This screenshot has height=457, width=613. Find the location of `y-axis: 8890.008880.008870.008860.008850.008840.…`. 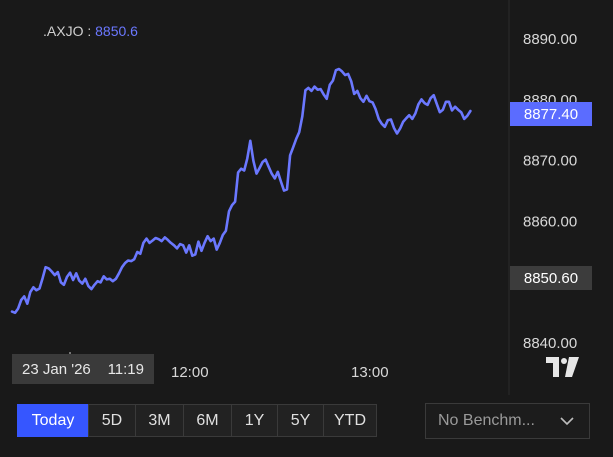

y-axis: 8890.008880.008870.008860.008850.008840.… is located at coordinates (550, 191).